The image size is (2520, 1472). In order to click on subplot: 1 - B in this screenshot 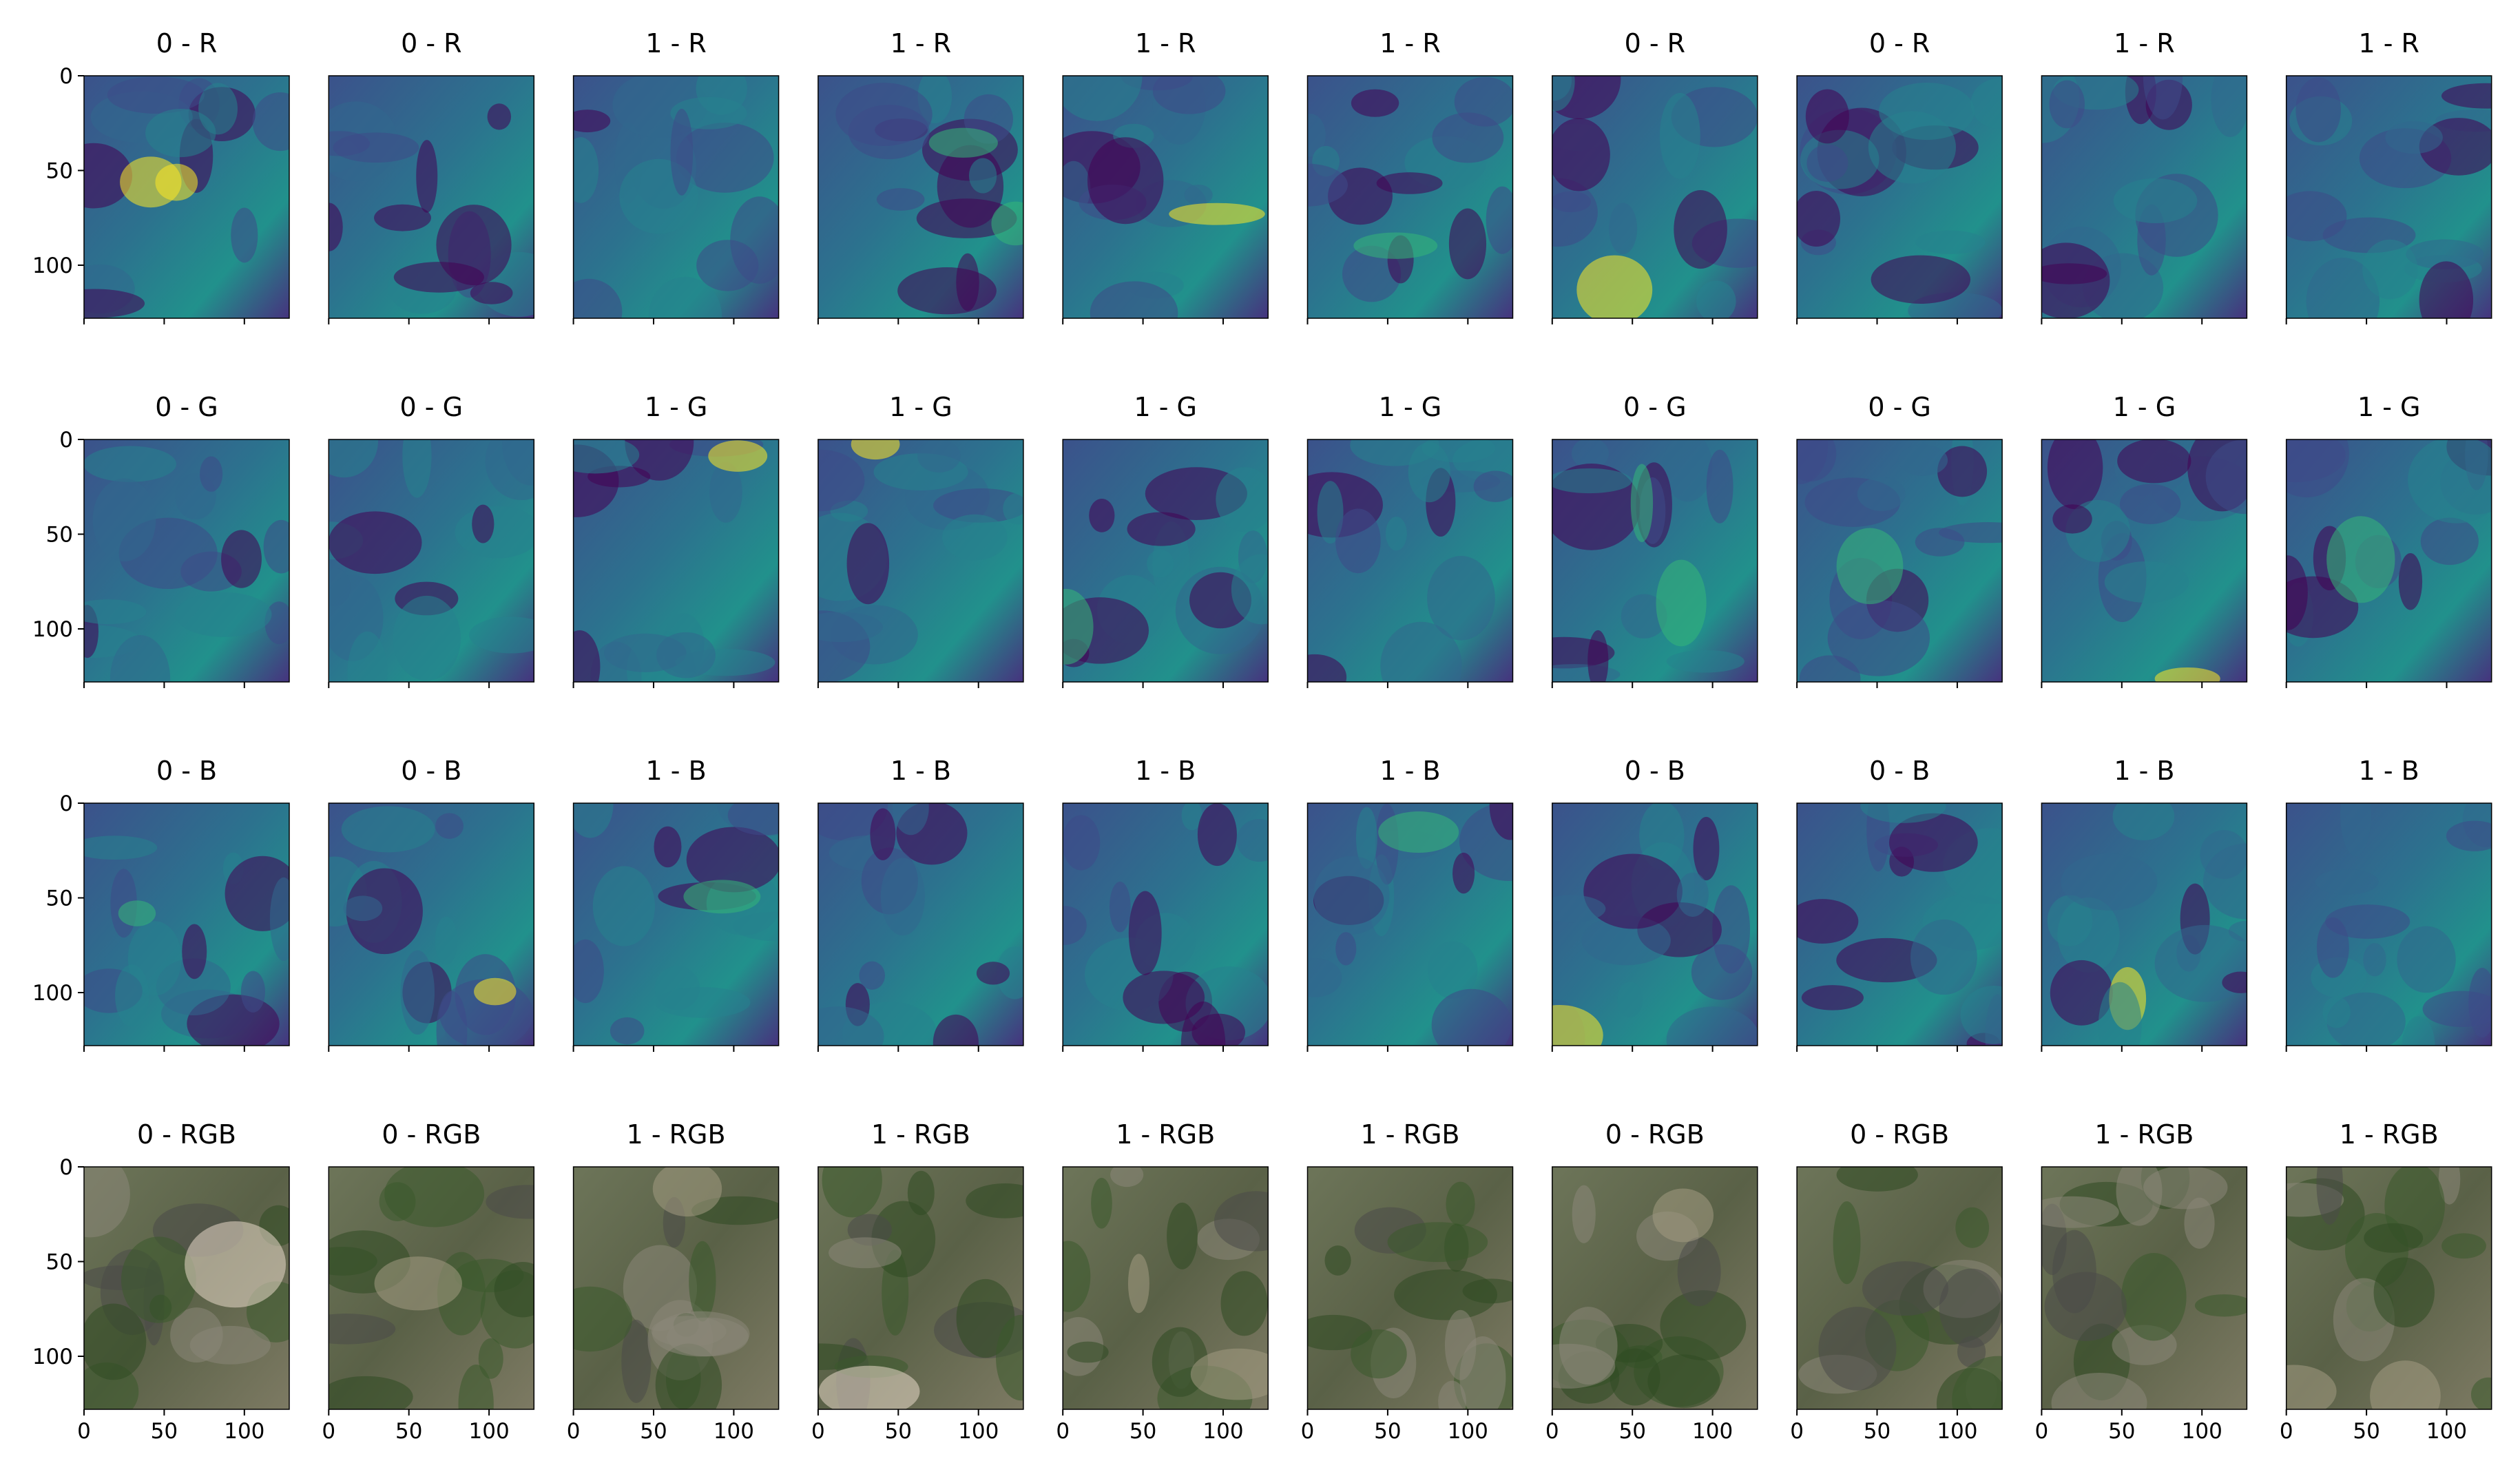, I will do `click(676, 904)`.